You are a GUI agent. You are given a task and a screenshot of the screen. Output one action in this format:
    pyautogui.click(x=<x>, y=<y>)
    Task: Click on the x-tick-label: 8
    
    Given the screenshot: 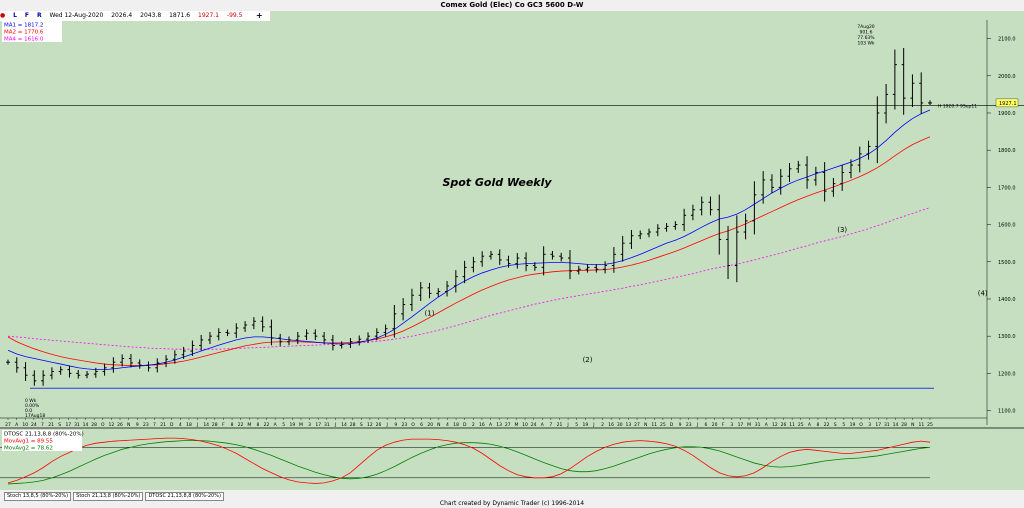 What is the action you would take?
    pyautogui.click(x=257, y=425)
    